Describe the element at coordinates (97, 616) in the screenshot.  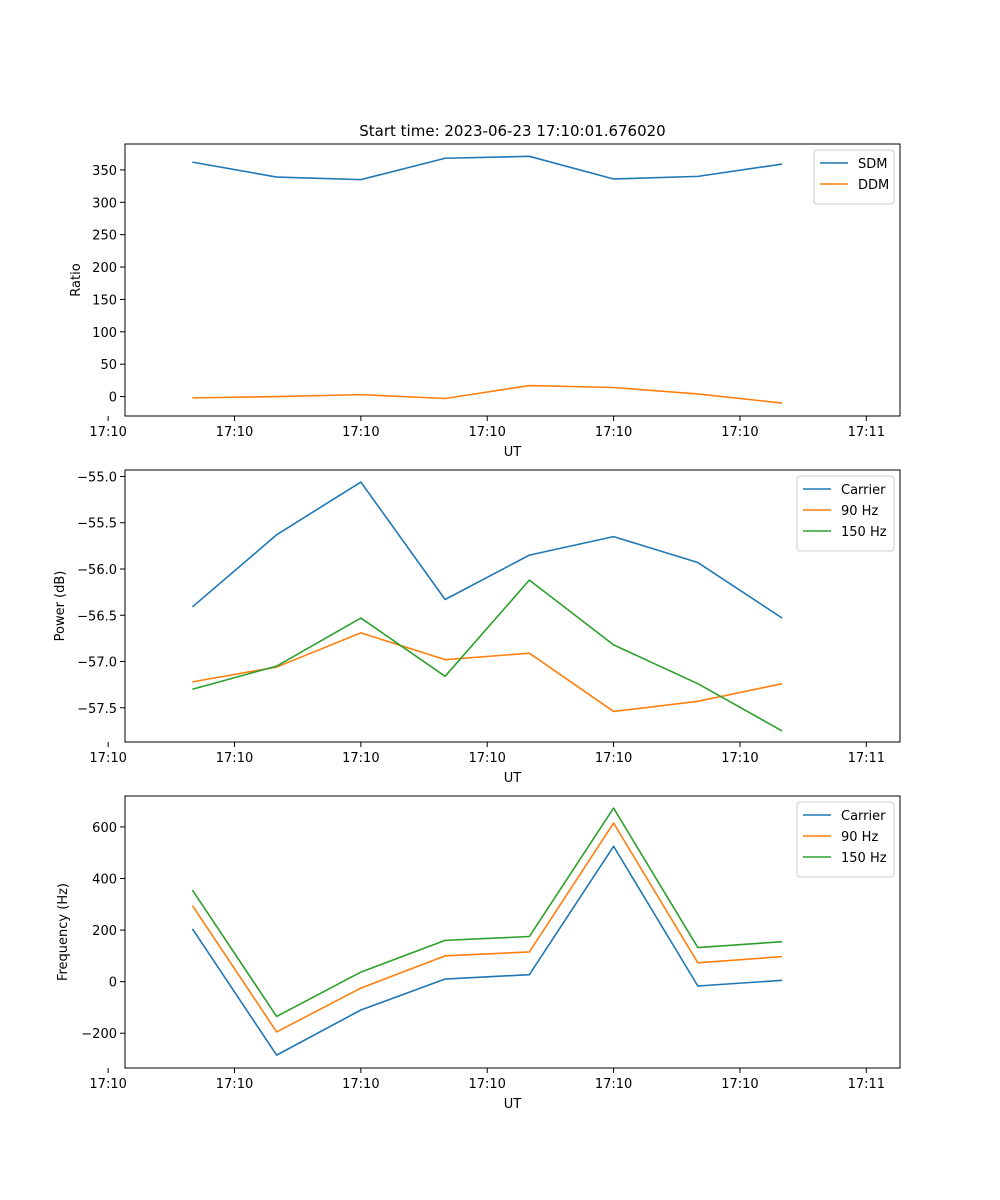
I see `y-tick-label: −56.5` at that location.